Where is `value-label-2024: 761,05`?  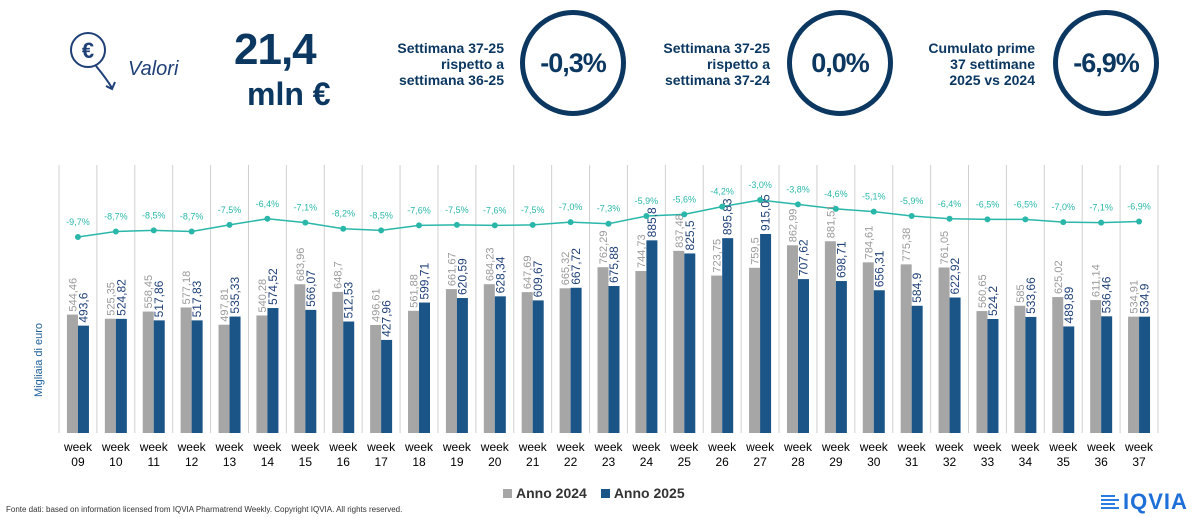
value-label-2024: 761,05 is located at coordinates (945, 248).